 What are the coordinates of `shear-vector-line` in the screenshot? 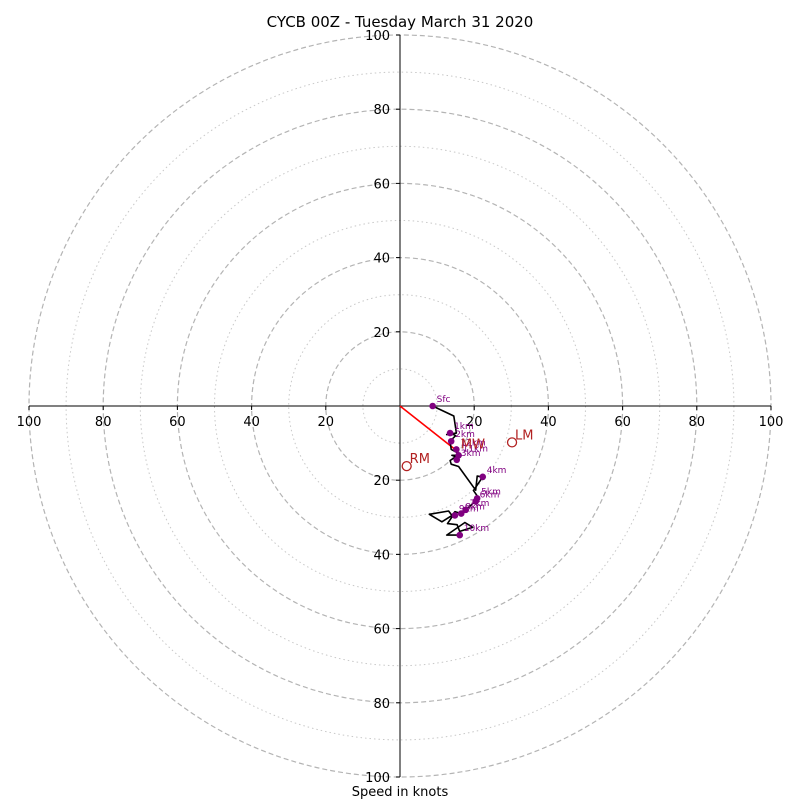 It's located at (429, 429).